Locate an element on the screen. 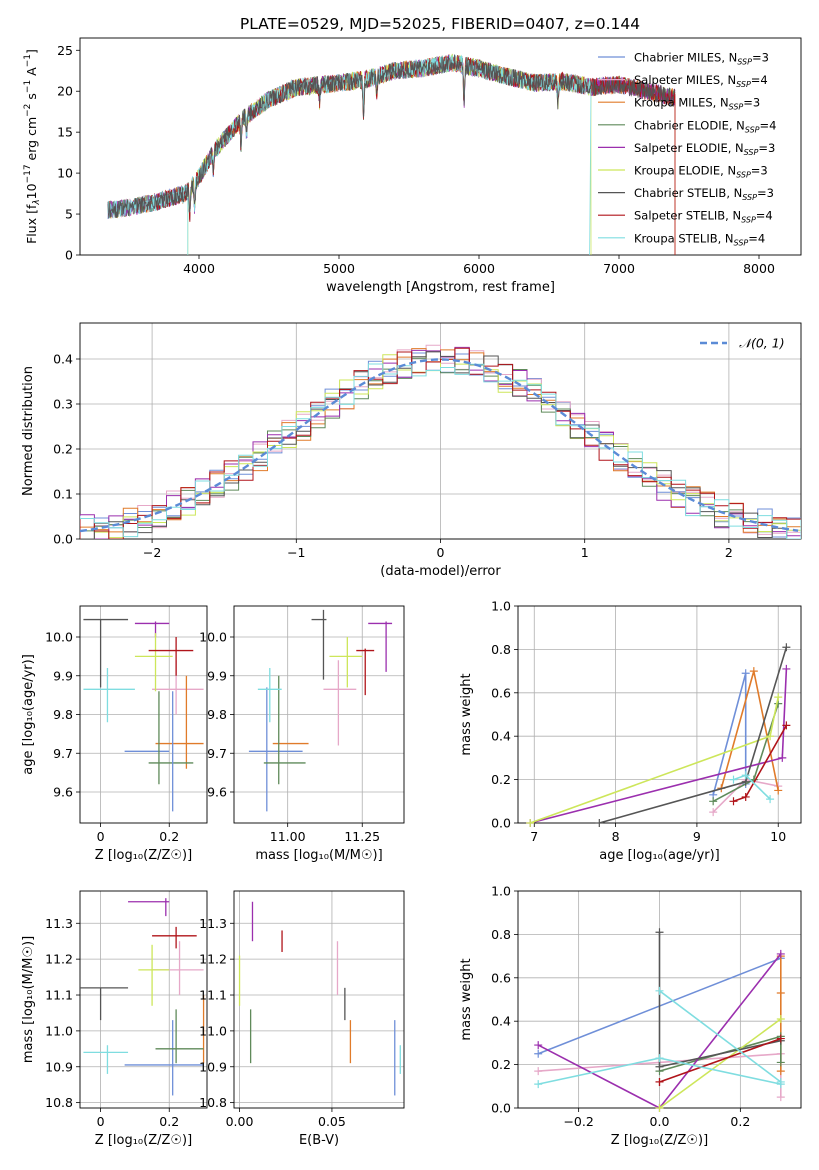 The image size is (819, 1170). x-tick-label: −0.2 is located at coordinates (578, 1121).